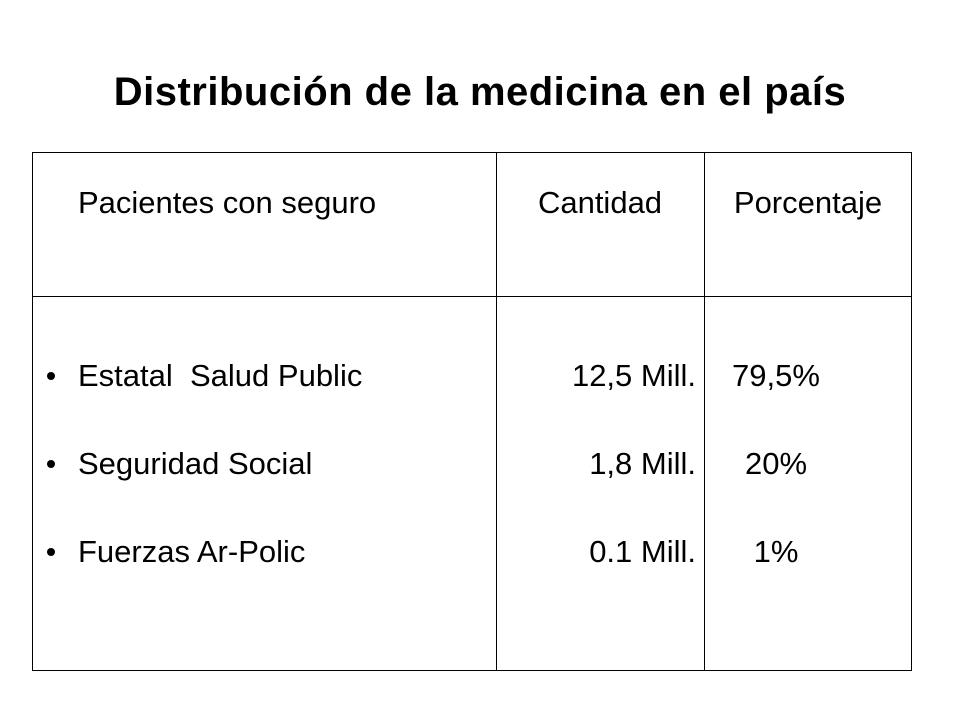 The image size is (960, 720). What do you see at coordinates (642, 463) in the screenshot?
I see `row-quantity: 1,8 Mill.` at bounding box center [642, 463].